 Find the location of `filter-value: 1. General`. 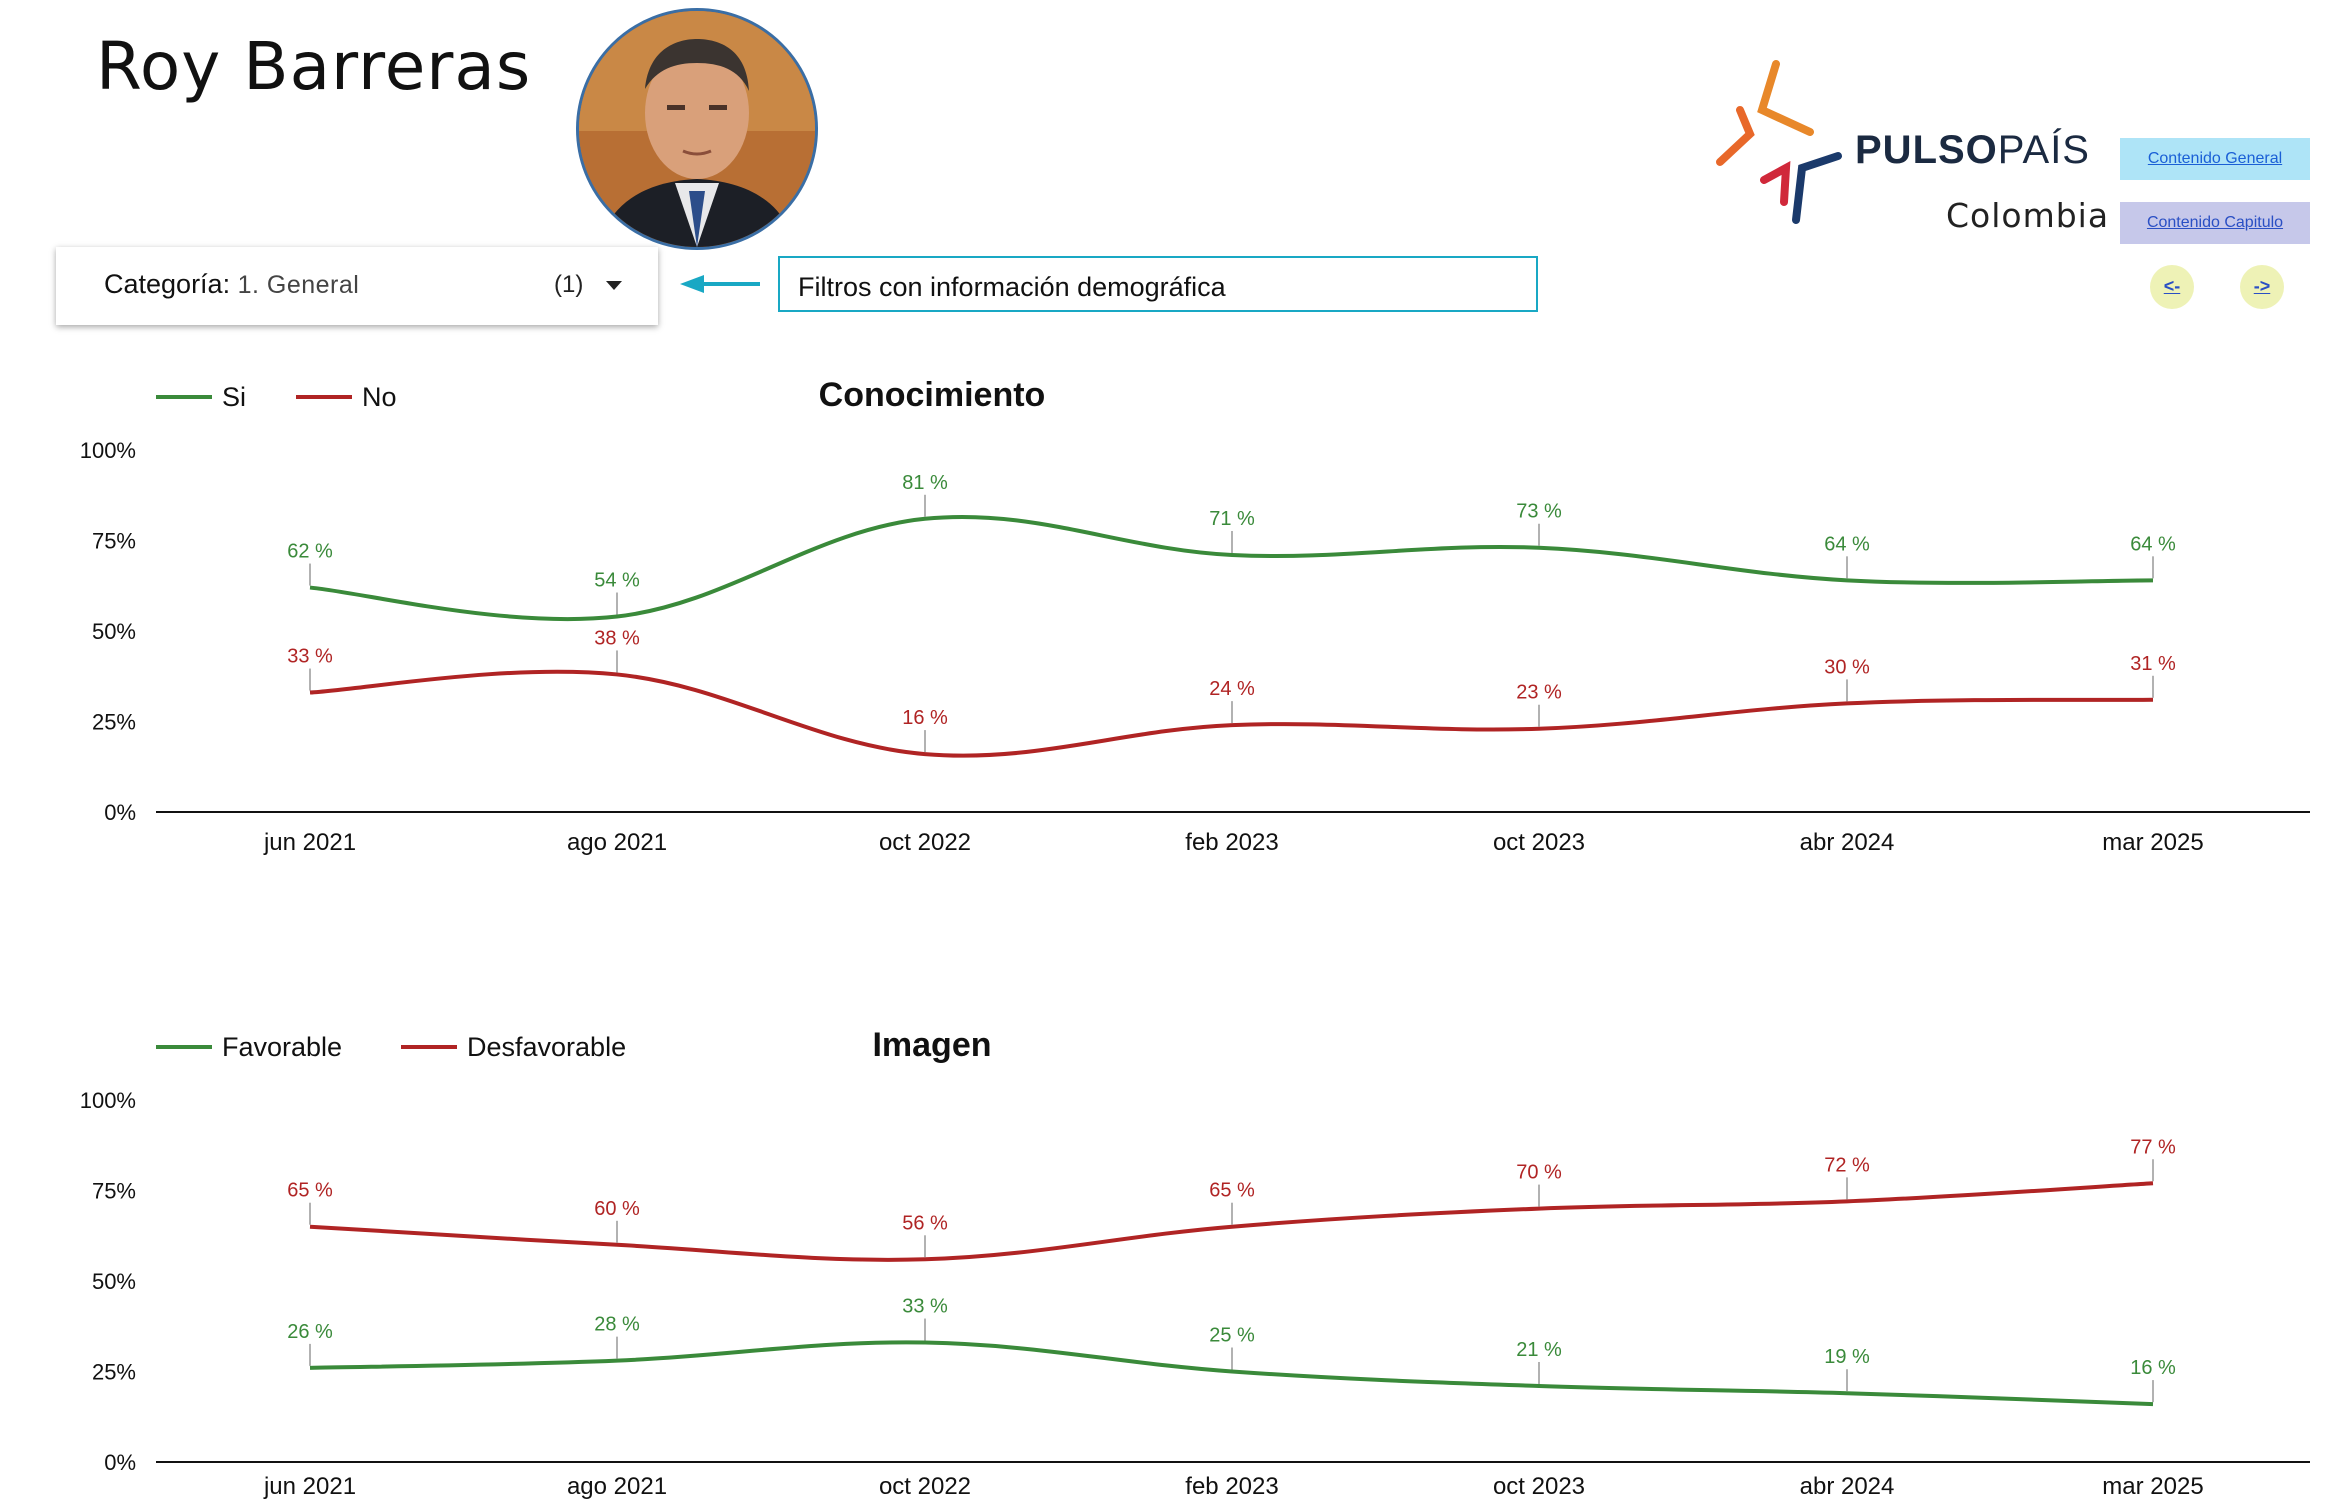

filter-value: 1. General is located at coordinates (298, 285).